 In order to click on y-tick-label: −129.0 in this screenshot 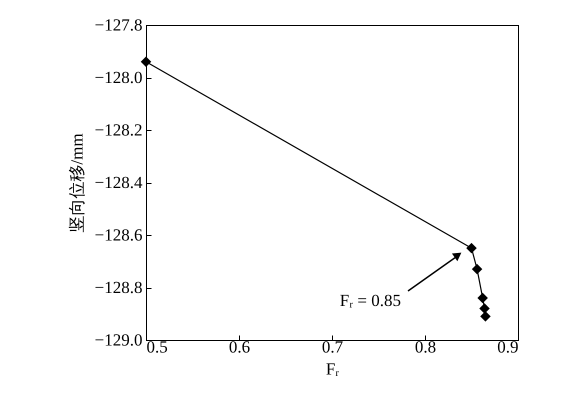, I will do `click(118, 340)`.